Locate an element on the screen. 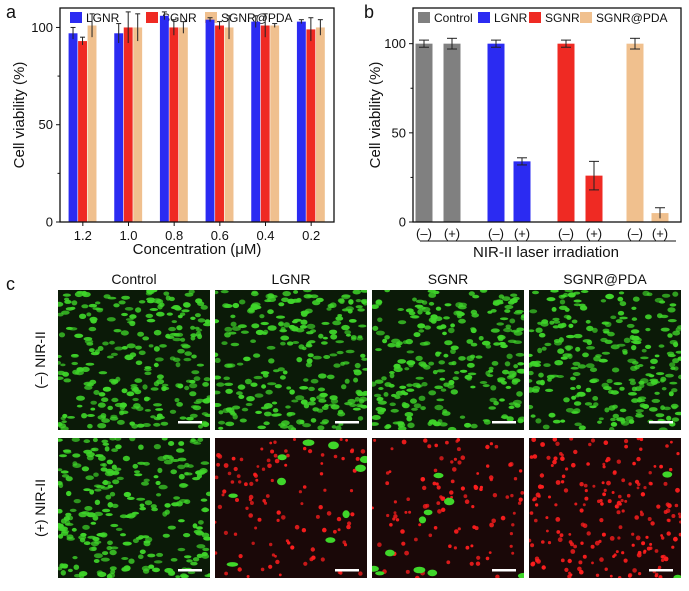  x-tick-label-b: (–) is located at coordinates (496, 233).